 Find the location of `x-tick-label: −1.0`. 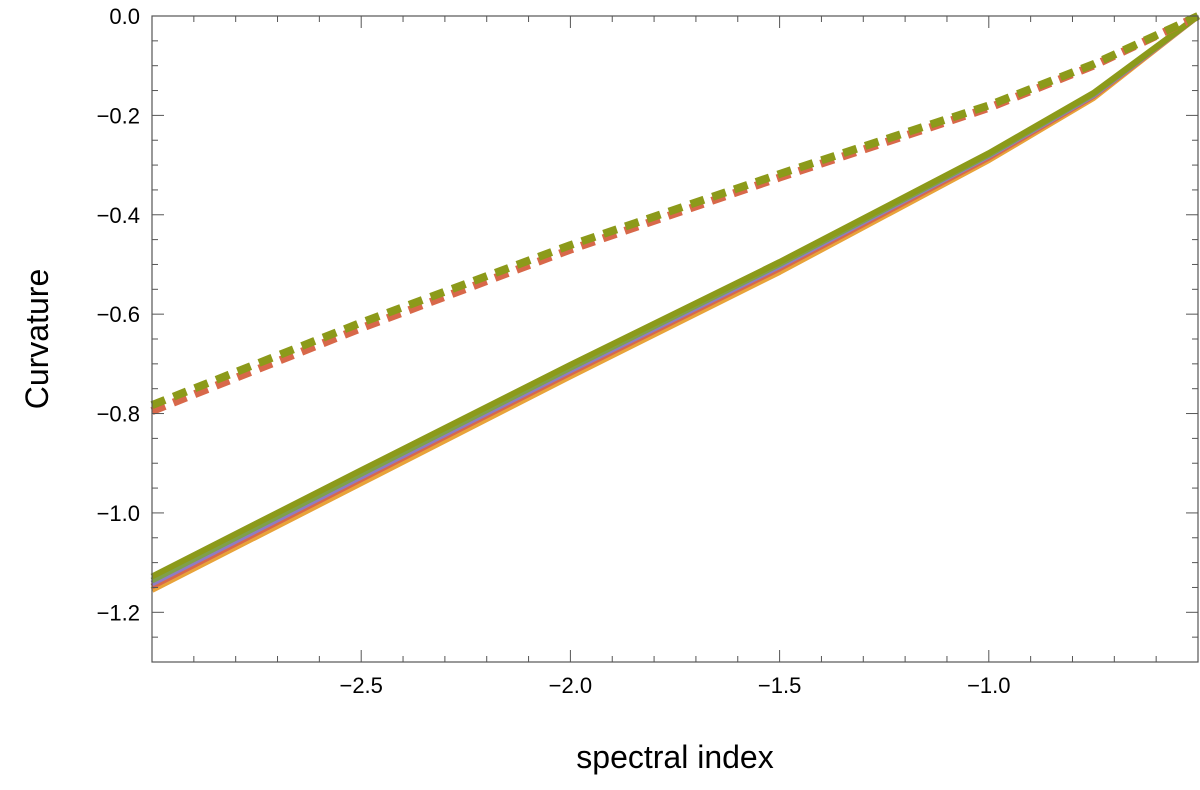

x-tick-label: −1.0 is located at coordinates (988, 685).